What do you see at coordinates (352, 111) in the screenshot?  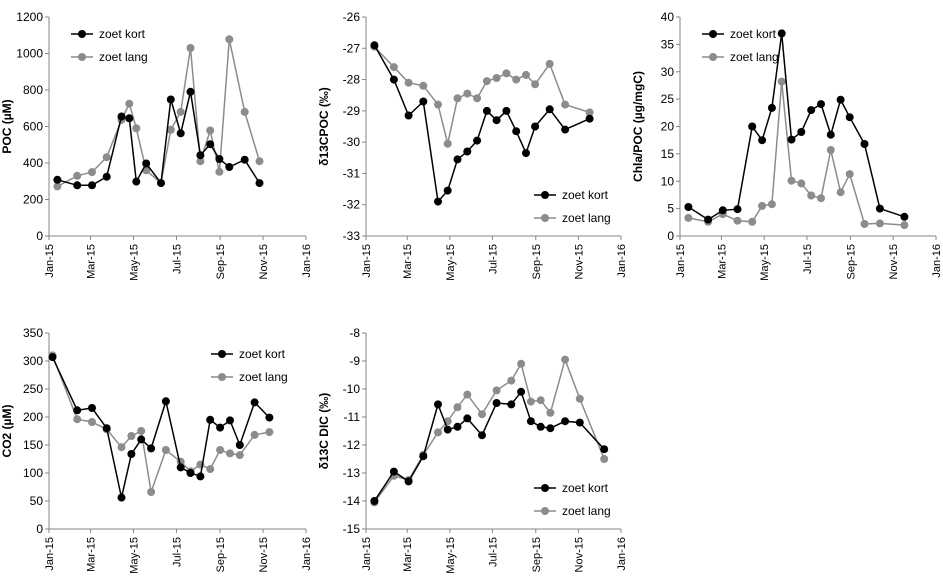 I see `y-tick-label: -29` at bounding box center [352, 111].